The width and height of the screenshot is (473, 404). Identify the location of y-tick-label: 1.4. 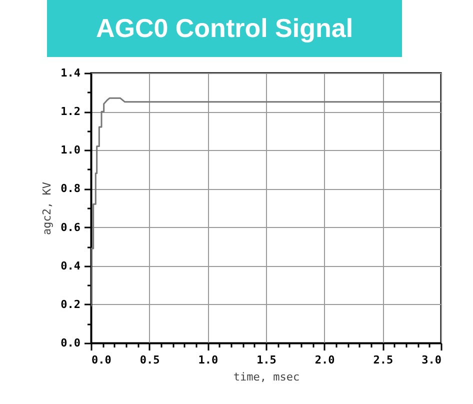
(70, 73).